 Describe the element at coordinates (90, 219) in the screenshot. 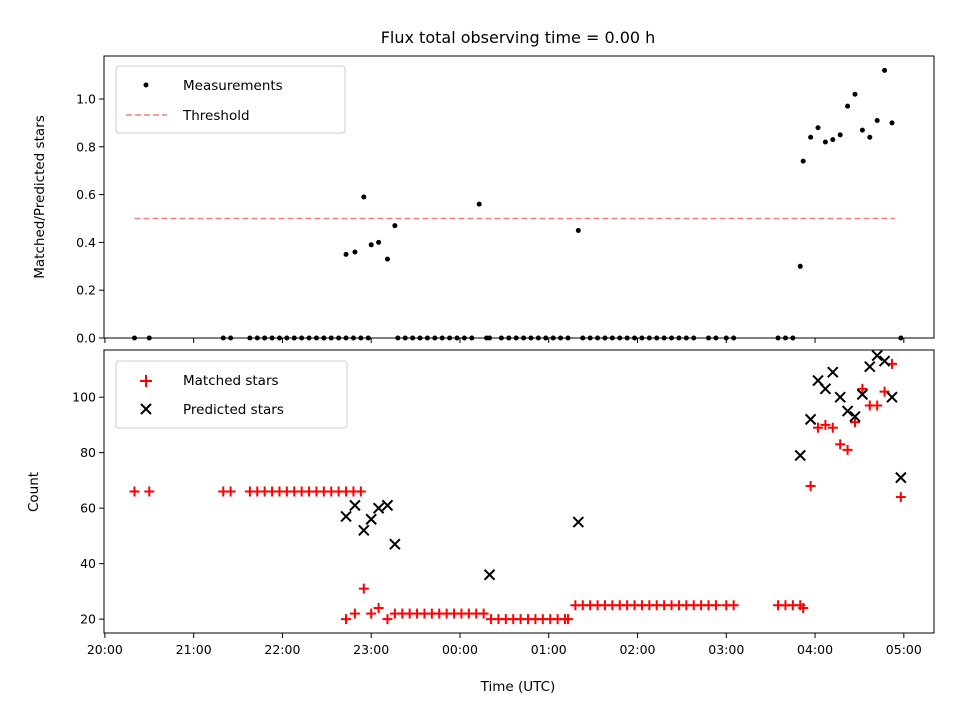

I see `top-panel-y-ticks: 0.0 0.2 0.4 0.6 0.8 1.0` at that location.